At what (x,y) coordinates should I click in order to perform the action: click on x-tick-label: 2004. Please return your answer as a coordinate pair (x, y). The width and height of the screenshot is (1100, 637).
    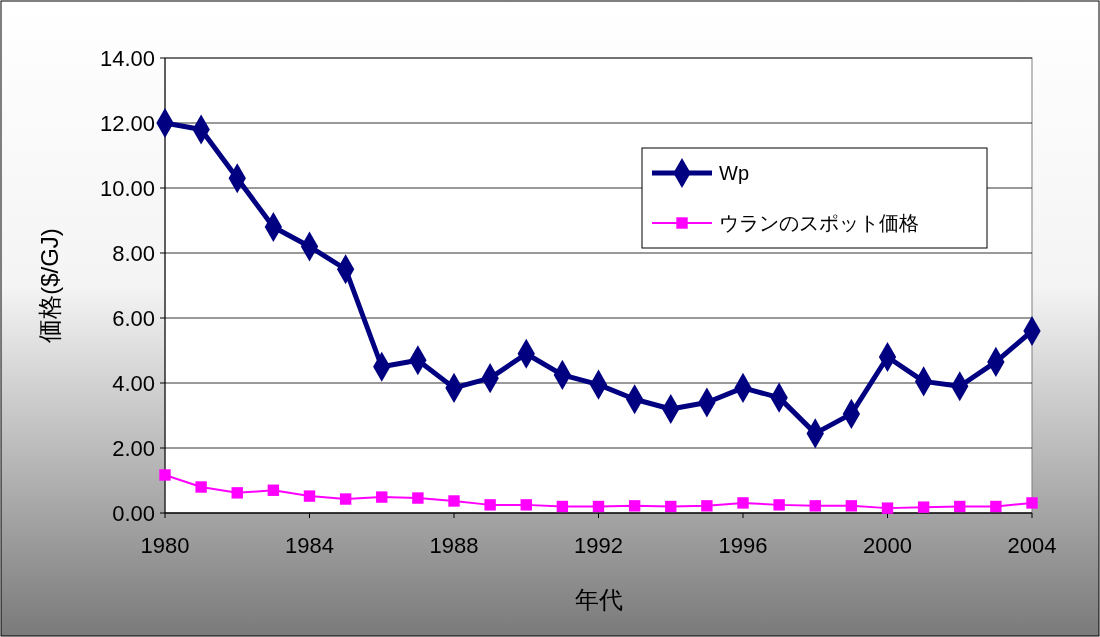
    Looking at the image, I should click on (1032, 545).